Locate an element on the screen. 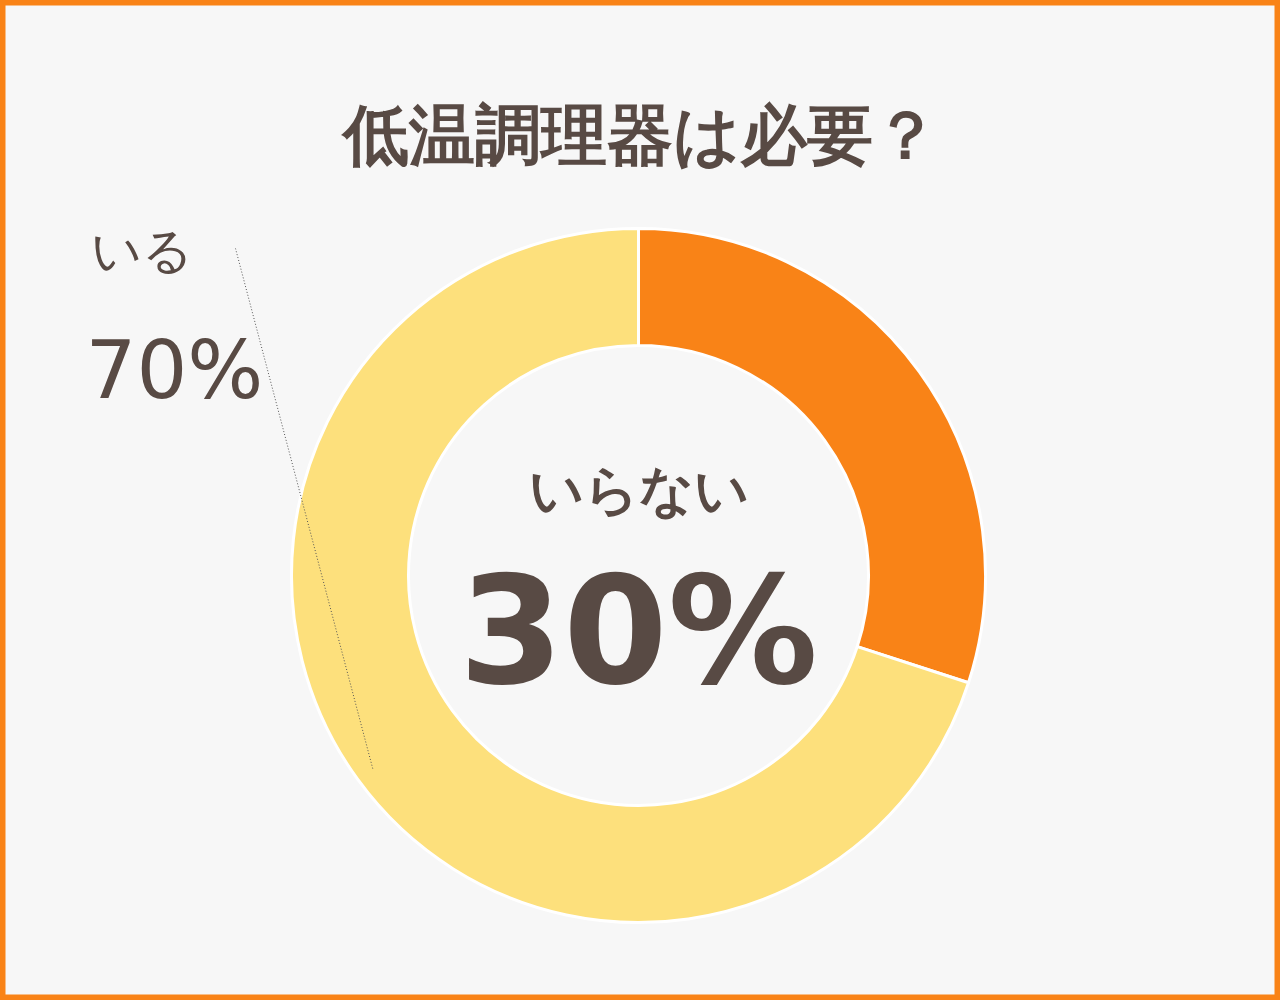 The height and width of the screenshot is (1000, 1280). slice-label: いらない is located at coordinates (638, 490).